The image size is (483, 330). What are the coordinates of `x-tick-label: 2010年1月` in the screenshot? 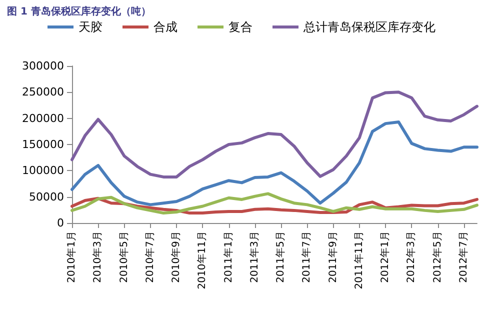 It's located at (72, 257).